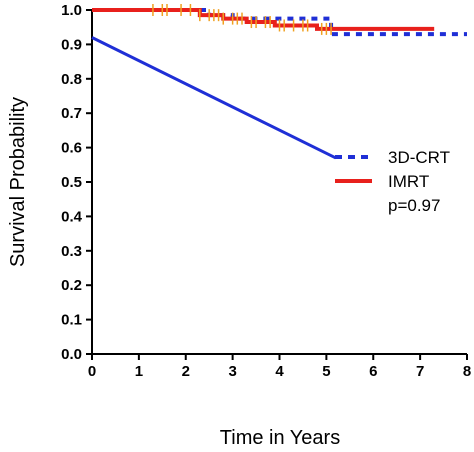 This screenshot has height=452, width=474. Describe the element at coordinates (214, 98) in the screenshot. I see `declining-line` at that location.